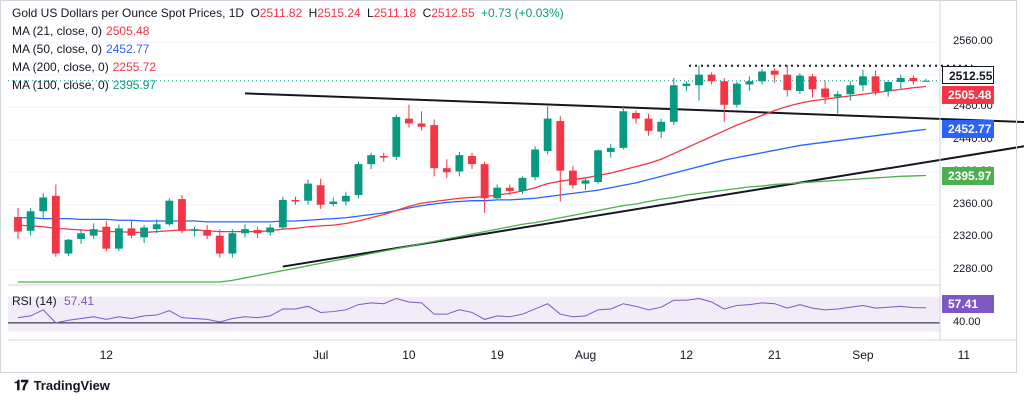  What do you see at coordinates (973, 41) in the screenshot?
I see `price-tick: 2560.00` at bounding box center [973, 41].